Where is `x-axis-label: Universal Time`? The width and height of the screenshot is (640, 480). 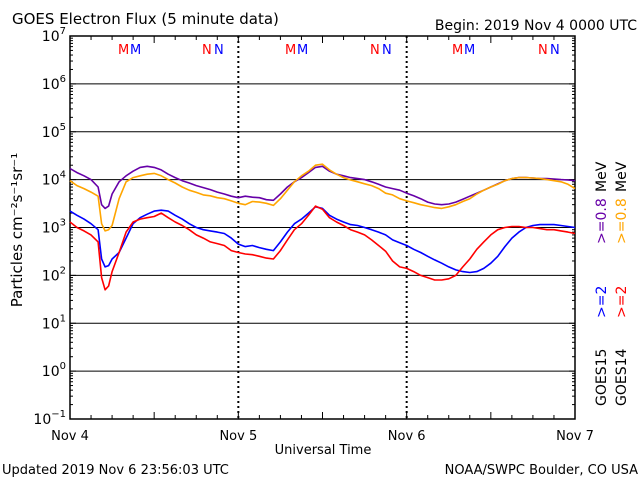
x-axis-label: Universal Time is located at coordinates (323, 450).